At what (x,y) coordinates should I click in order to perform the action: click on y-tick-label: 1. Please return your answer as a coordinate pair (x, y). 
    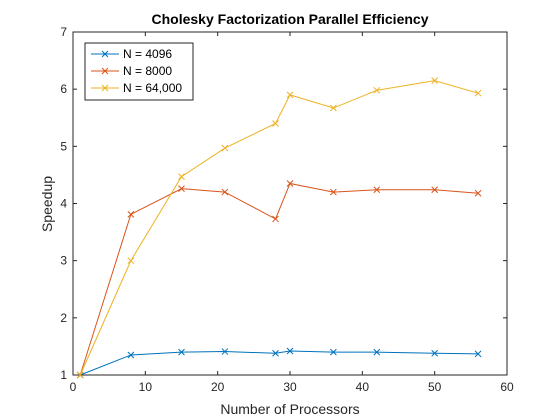
    Looking at the image, I should click on (63, 375).